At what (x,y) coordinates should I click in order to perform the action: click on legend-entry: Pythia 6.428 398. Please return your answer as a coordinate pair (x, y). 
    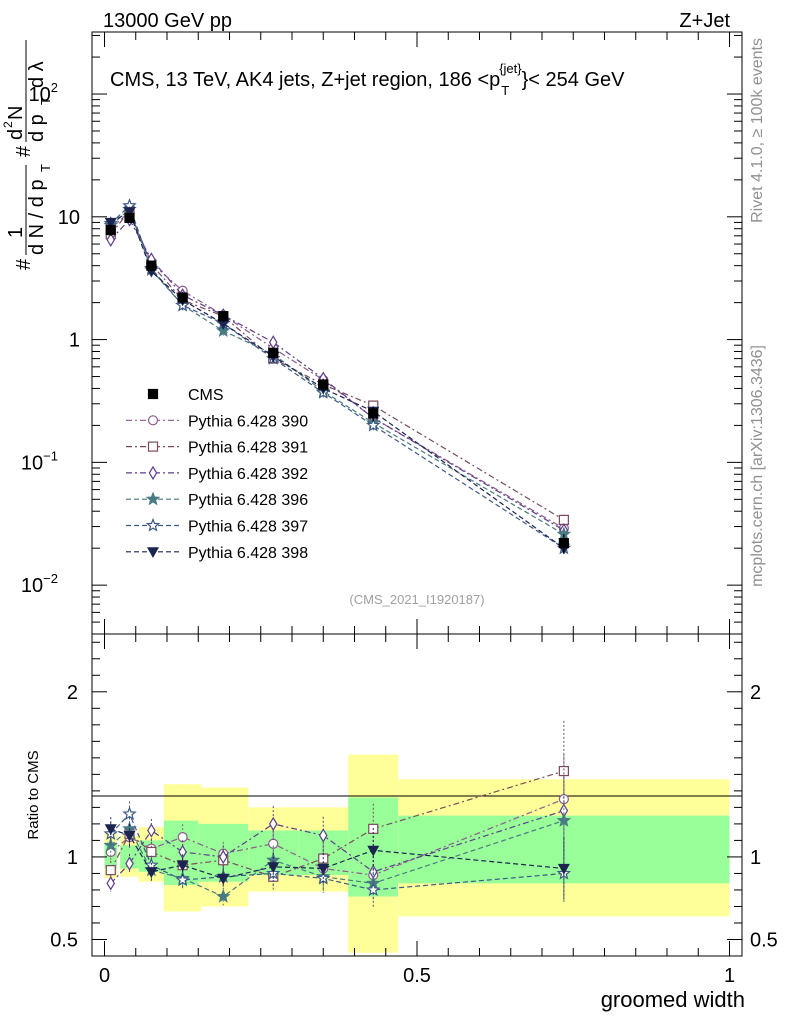
    Looking at the image, I should click on (217, 553).